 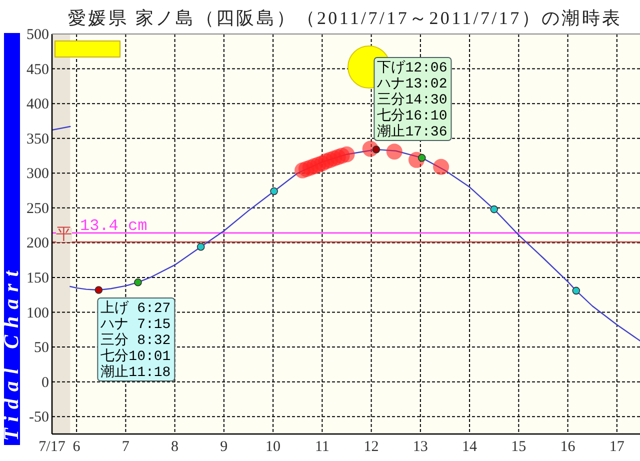 I want to click on y-tick-label: 250, so click(x=37, y=208).